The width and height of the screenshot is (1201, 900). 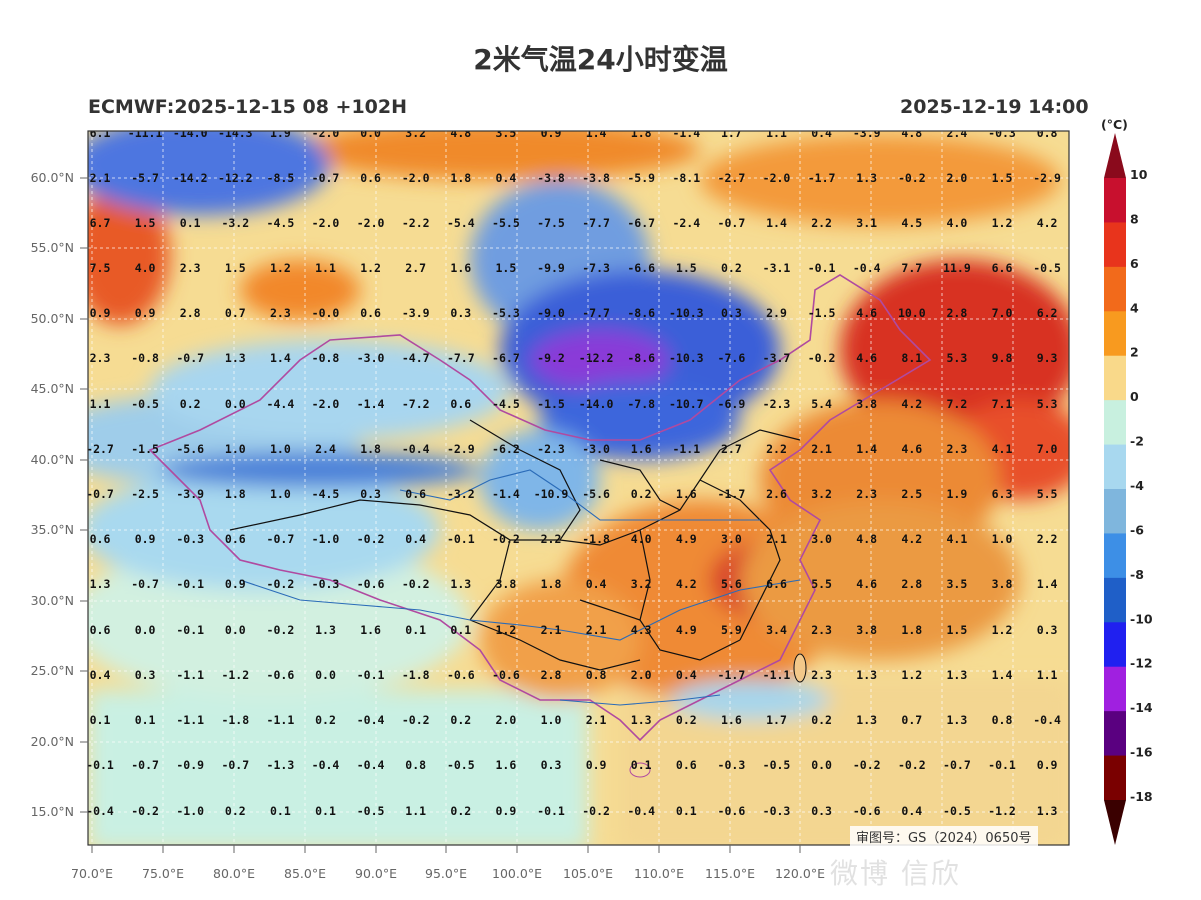 What do you see at coordinates (1139, 174) in the screenshot?
I see `colorbar-label: 10` at bounding box center [1139, 174].